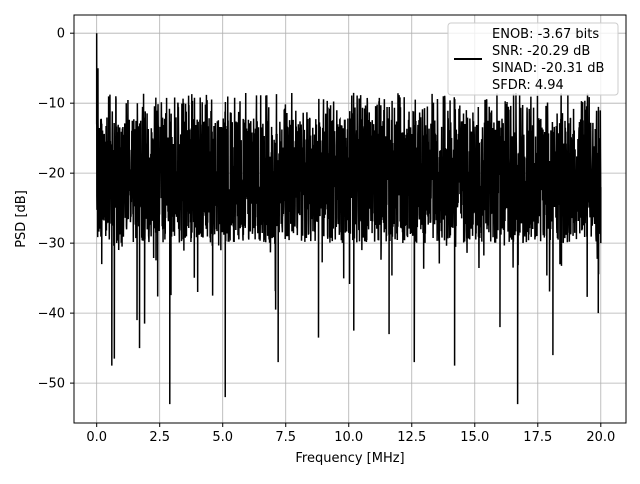 The image size is (640, 484). What do you see at coordinates (600, 437) in the screenshot?
I see `x-tick-label: 20.0` at bounding box center [600, 437].